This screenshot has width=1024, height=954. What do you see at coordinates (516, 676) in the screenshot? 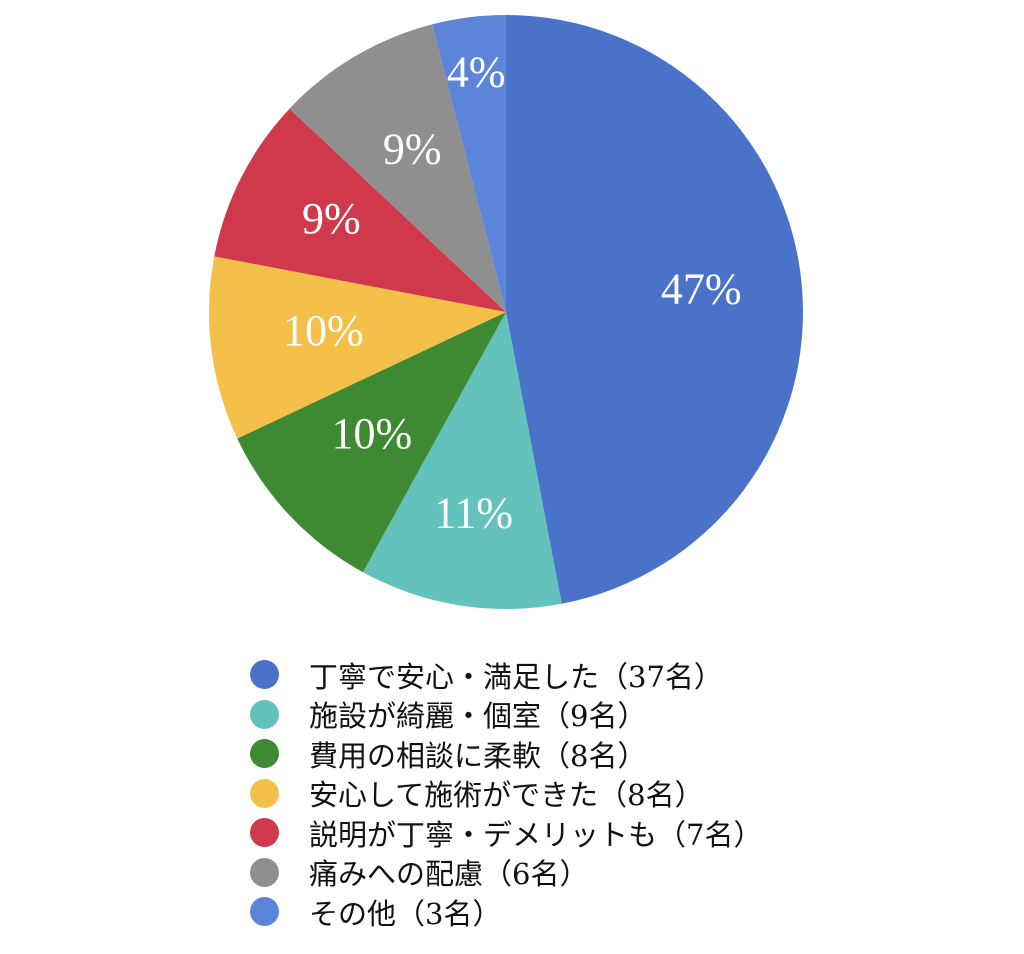
I see `legend-label: 丁寧で安心・満足した（37名）` at bounding box center [516, 676].